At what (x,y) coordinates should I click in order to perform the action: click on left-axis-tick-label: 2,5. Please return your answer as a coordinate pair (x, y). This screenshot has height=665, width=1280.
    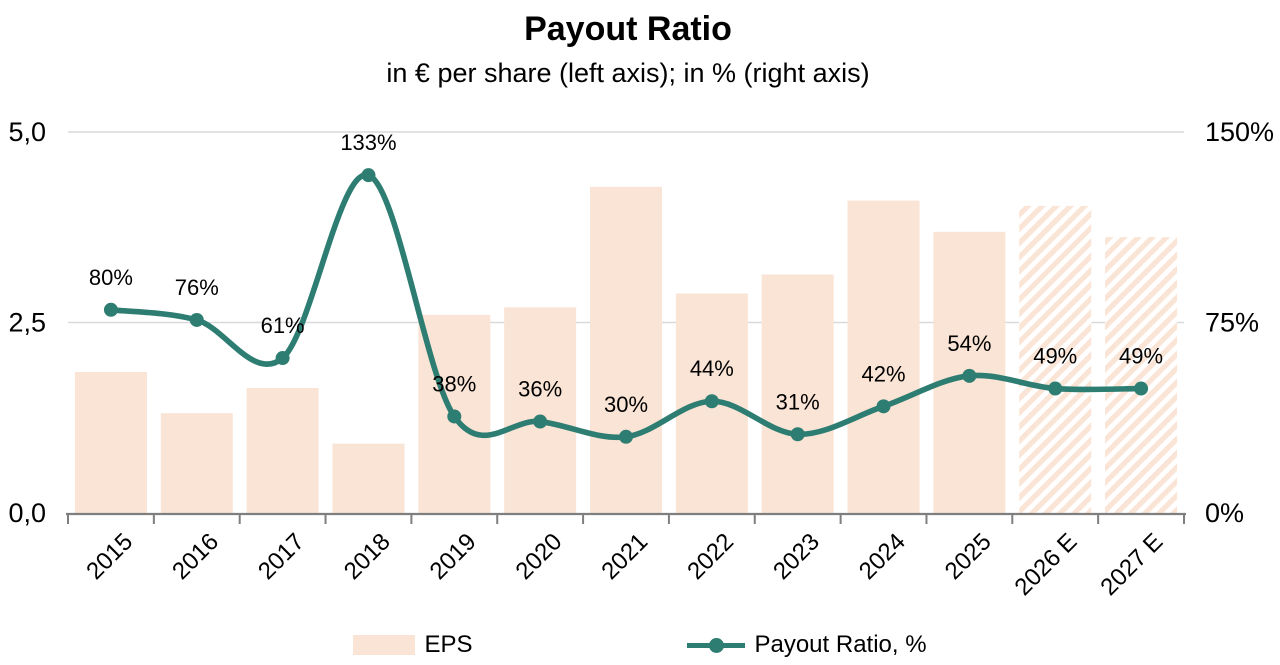
    Looking at the image, I should click on (27, 323).